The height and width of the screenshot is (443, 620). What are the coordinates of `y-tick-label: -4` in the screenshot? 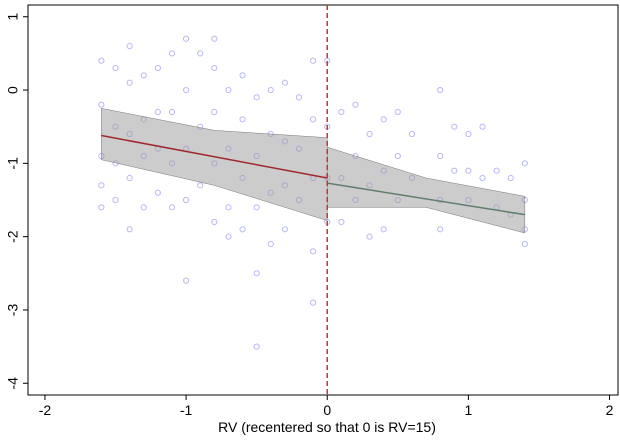 It's located at (13, 383).